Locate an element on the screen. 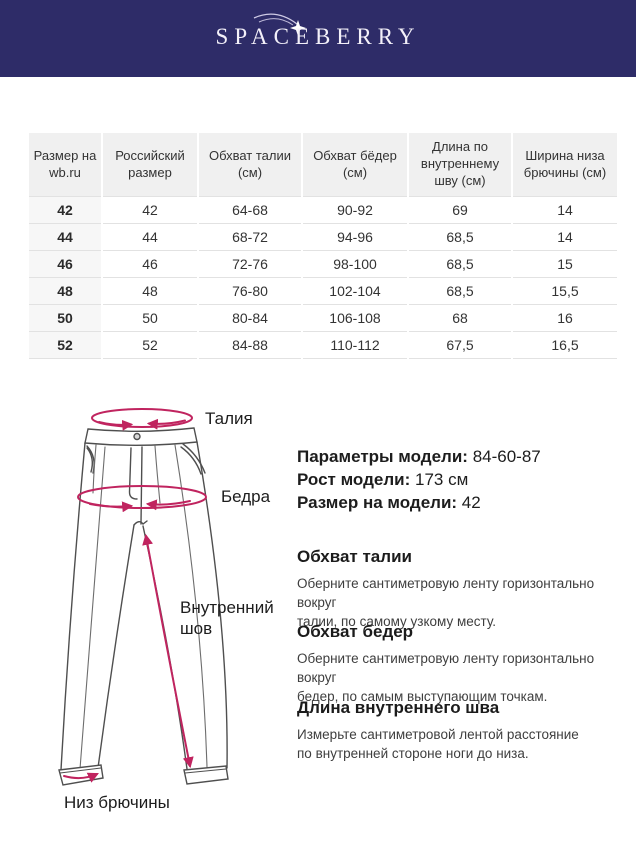  size-row: 44 44 68-72 94-96 68,5 14 is located at coordinates (323, 236).